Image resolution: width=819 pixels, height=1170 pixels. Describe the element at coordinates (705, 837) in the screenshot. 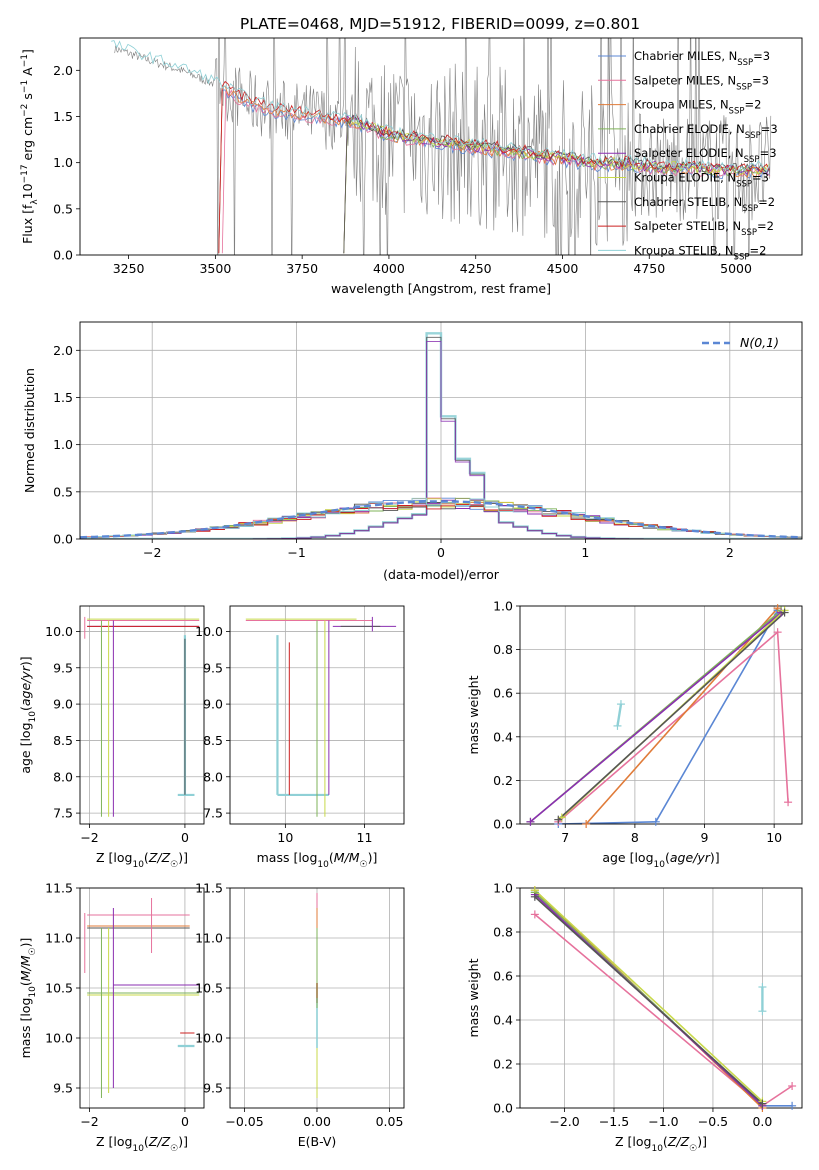

I see `x-tick-label: 9` at that location.